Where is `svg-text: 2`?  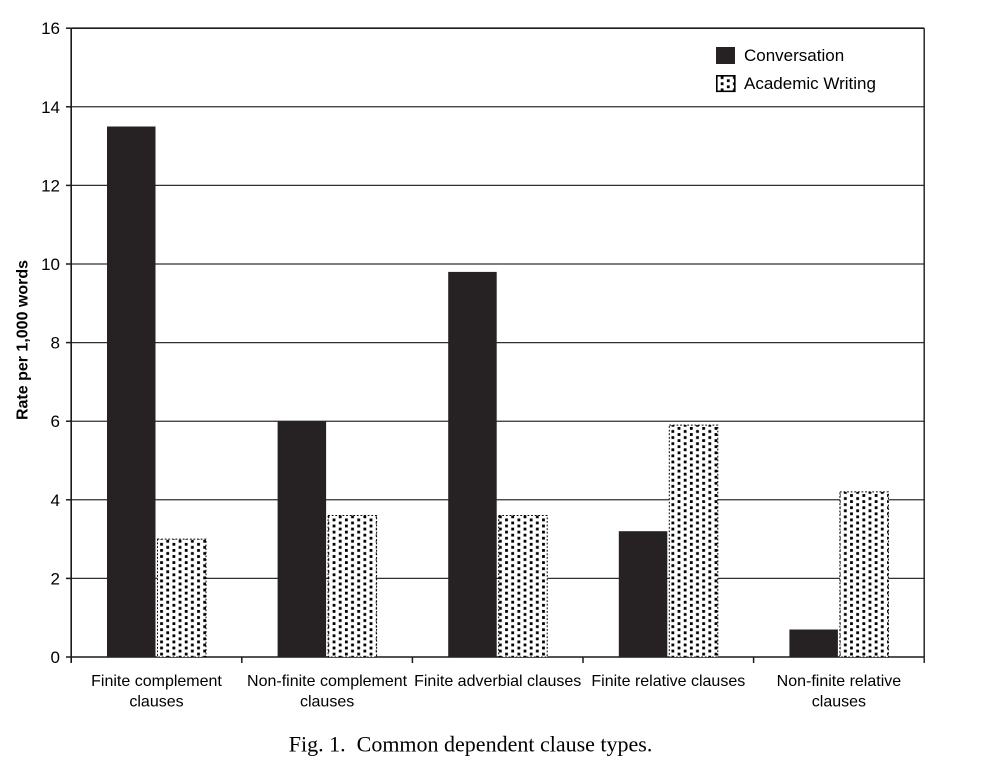 svg-text: 2 is located at coordinates (55, 578).